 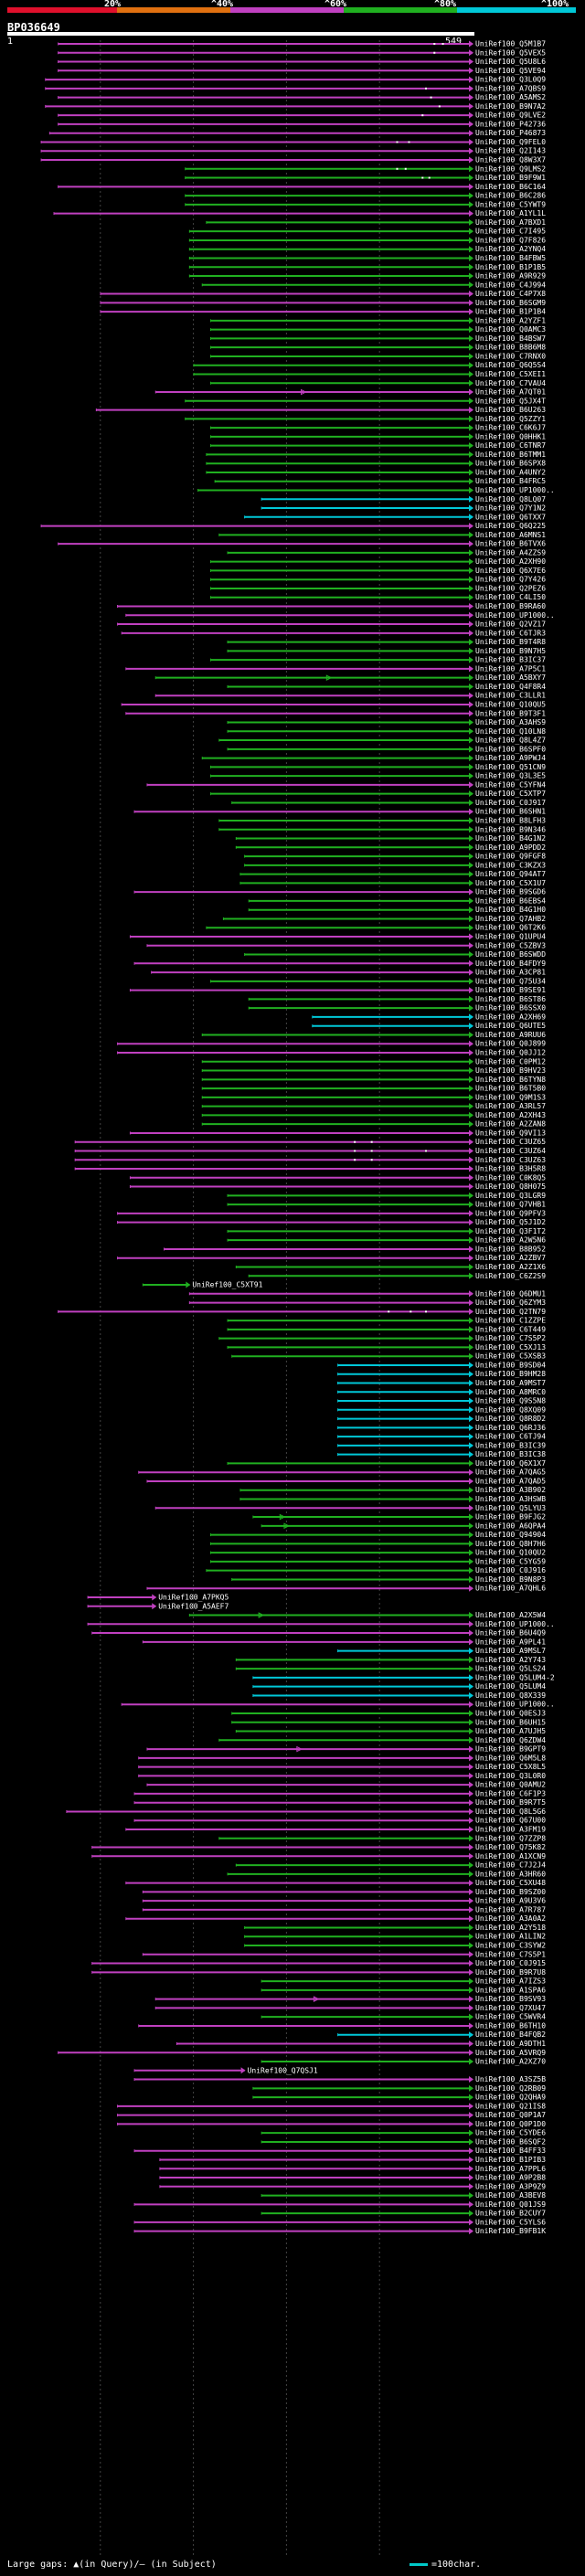 I want to click on hit-label: UniRef100_Q6ZDW4, so click(x=511, y=1740).